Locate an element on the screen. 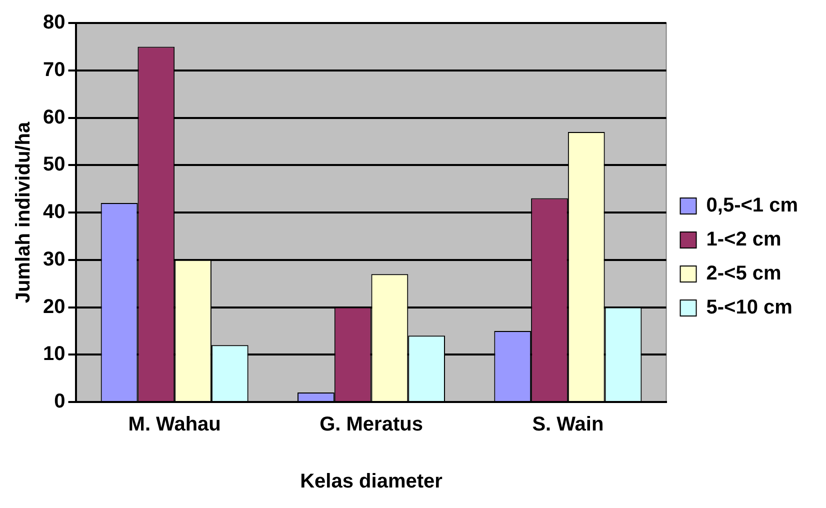 Image resolution: width=826 pixels, height=508 pixels. y-axis-title: Jumlah individu/ha is located at coordinates (23, 212).